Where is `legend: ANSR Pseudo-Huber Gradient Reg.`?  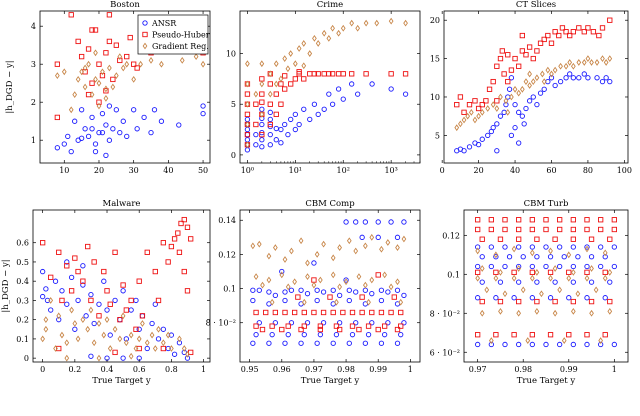
legend: ANSR Pseudo-Huber Gradient Reg. is located at coordinates (173, 34).